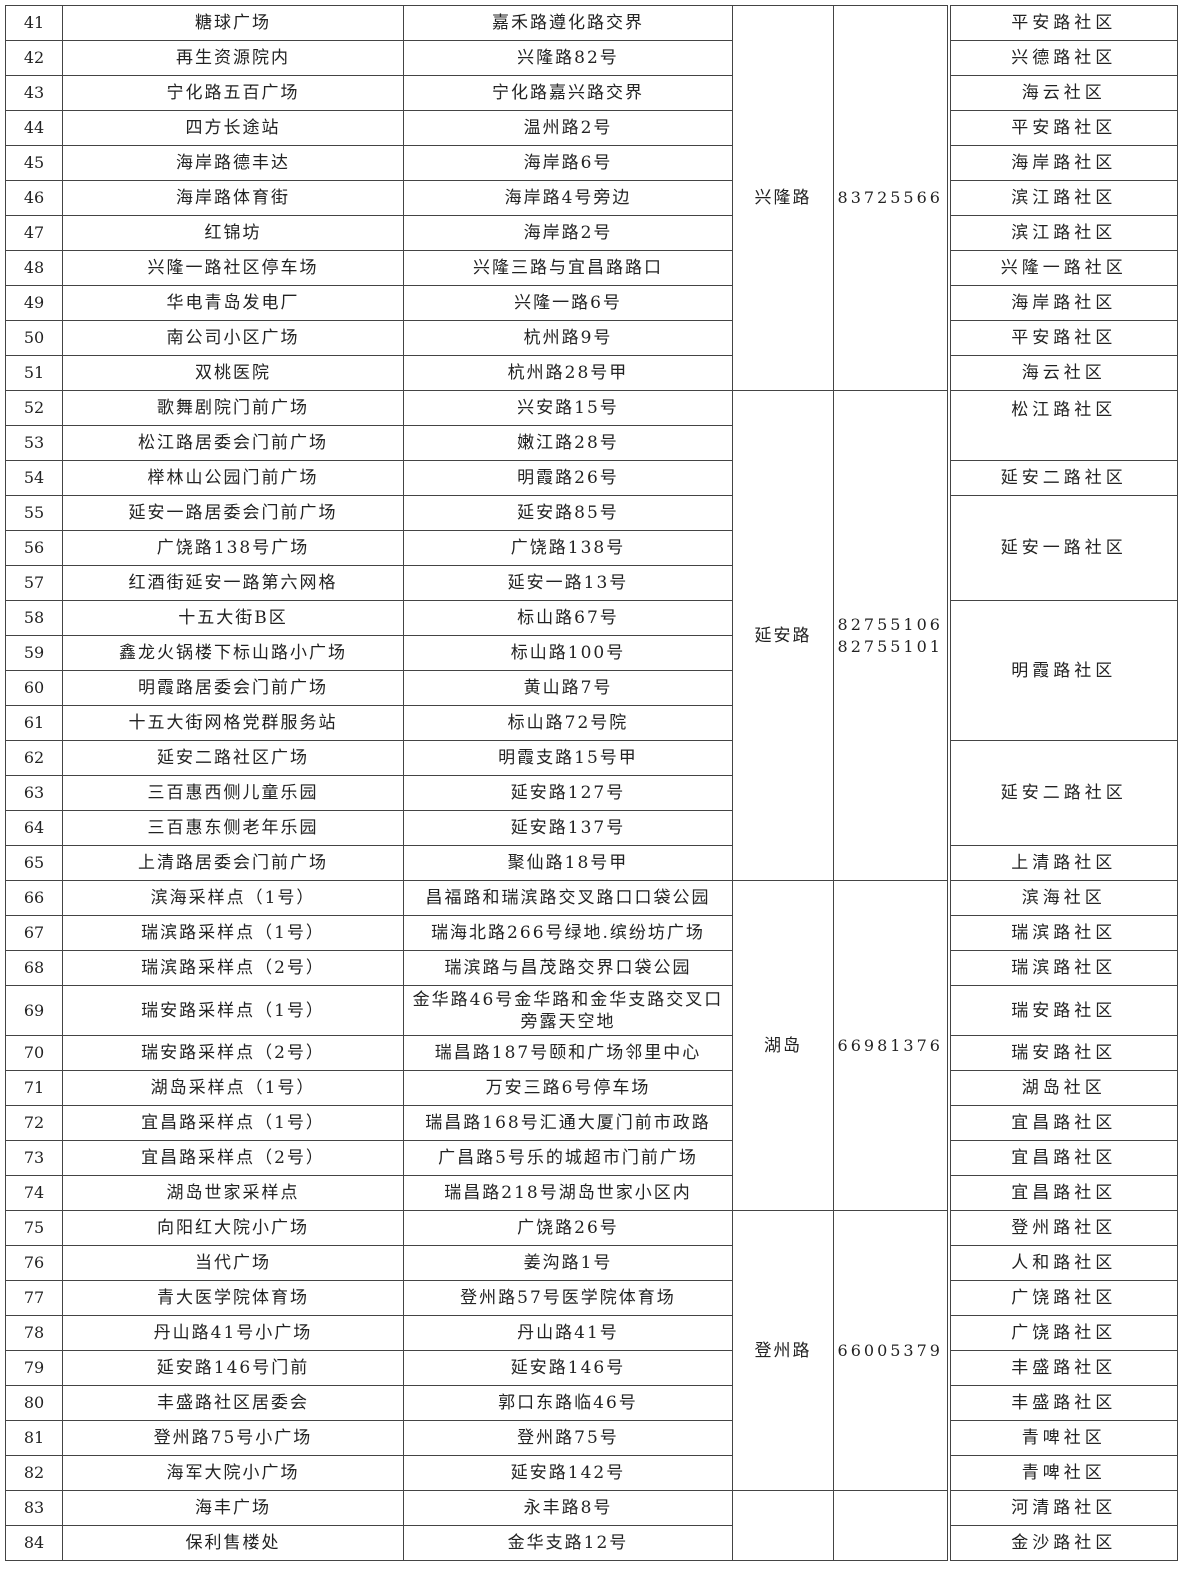  What do you see at coordinates (591, 968) in the screenshot?
I see `table-row: 68 瑞滨路采样点（2号） 瑞滨路与昌茂路交界口袋公园 瑞滨路社区` at bounding box center [591, 968].